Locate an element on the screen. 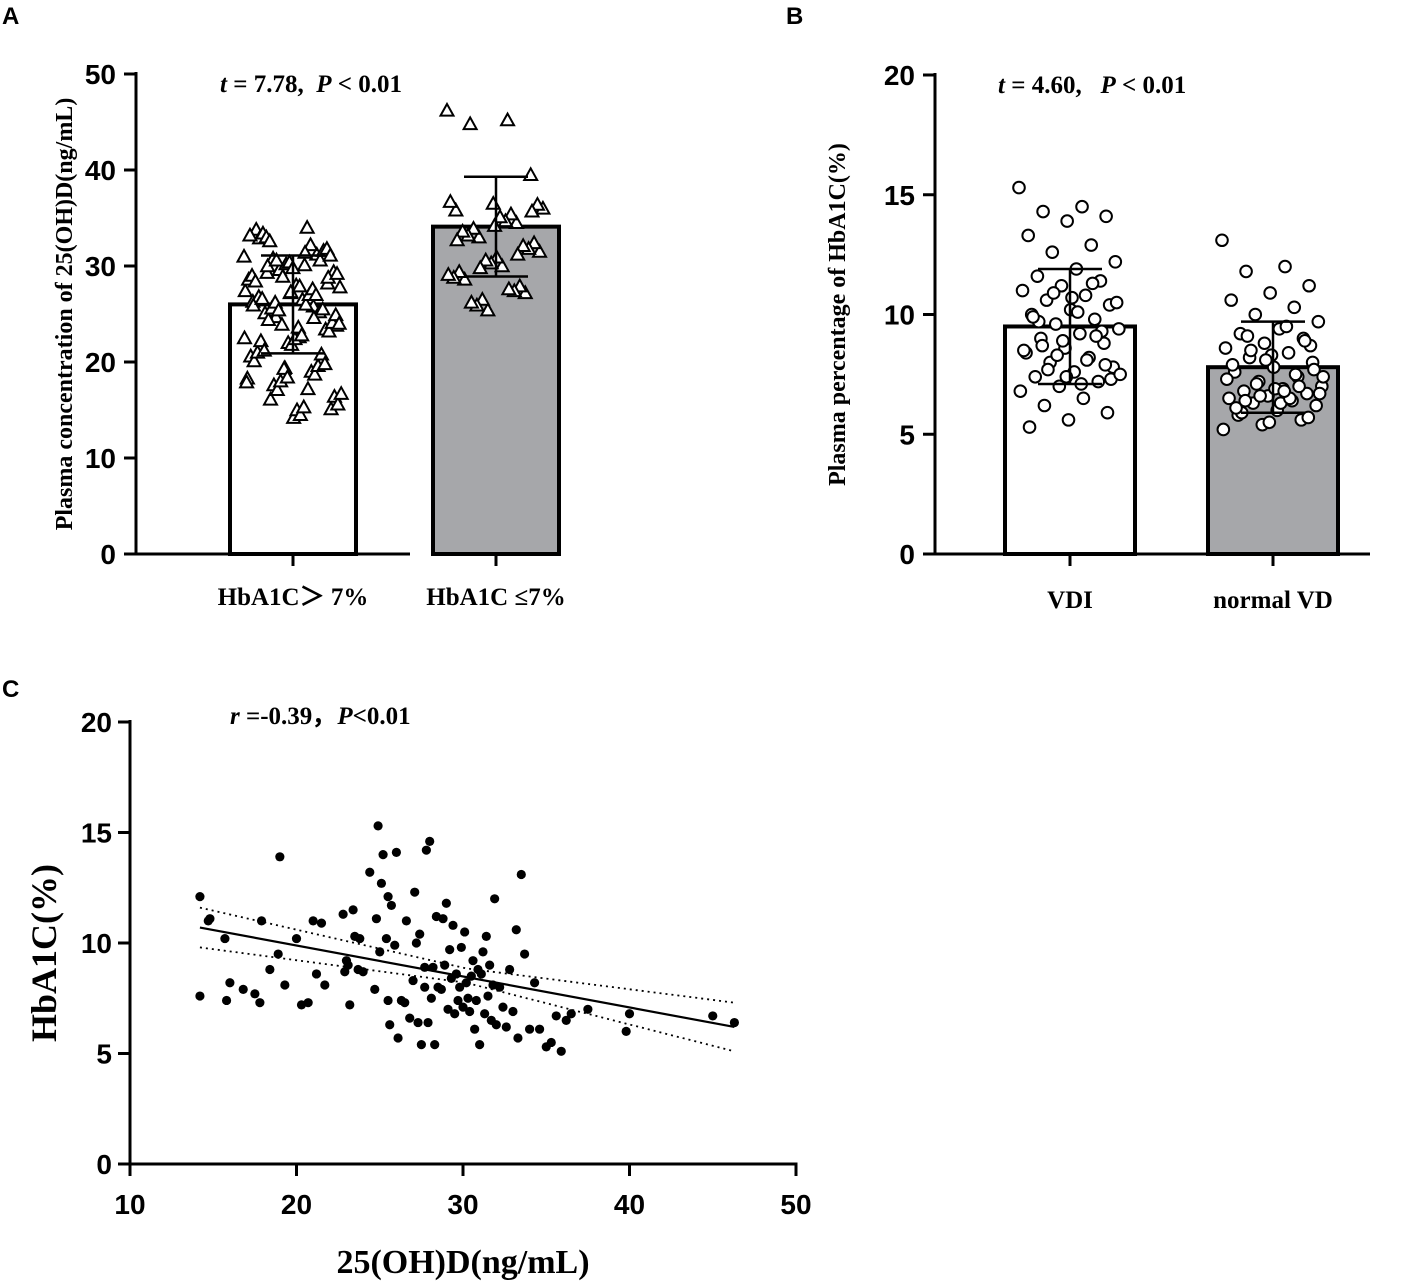  category-label: VDI is located at coordinates (1070, 600).